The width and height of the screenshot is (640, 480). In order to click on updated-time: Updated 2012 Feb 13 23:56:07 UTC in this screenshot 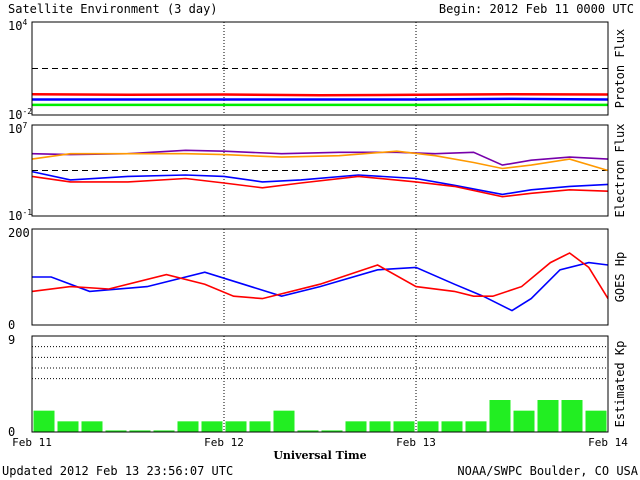, I will do `click(117, 471)`.